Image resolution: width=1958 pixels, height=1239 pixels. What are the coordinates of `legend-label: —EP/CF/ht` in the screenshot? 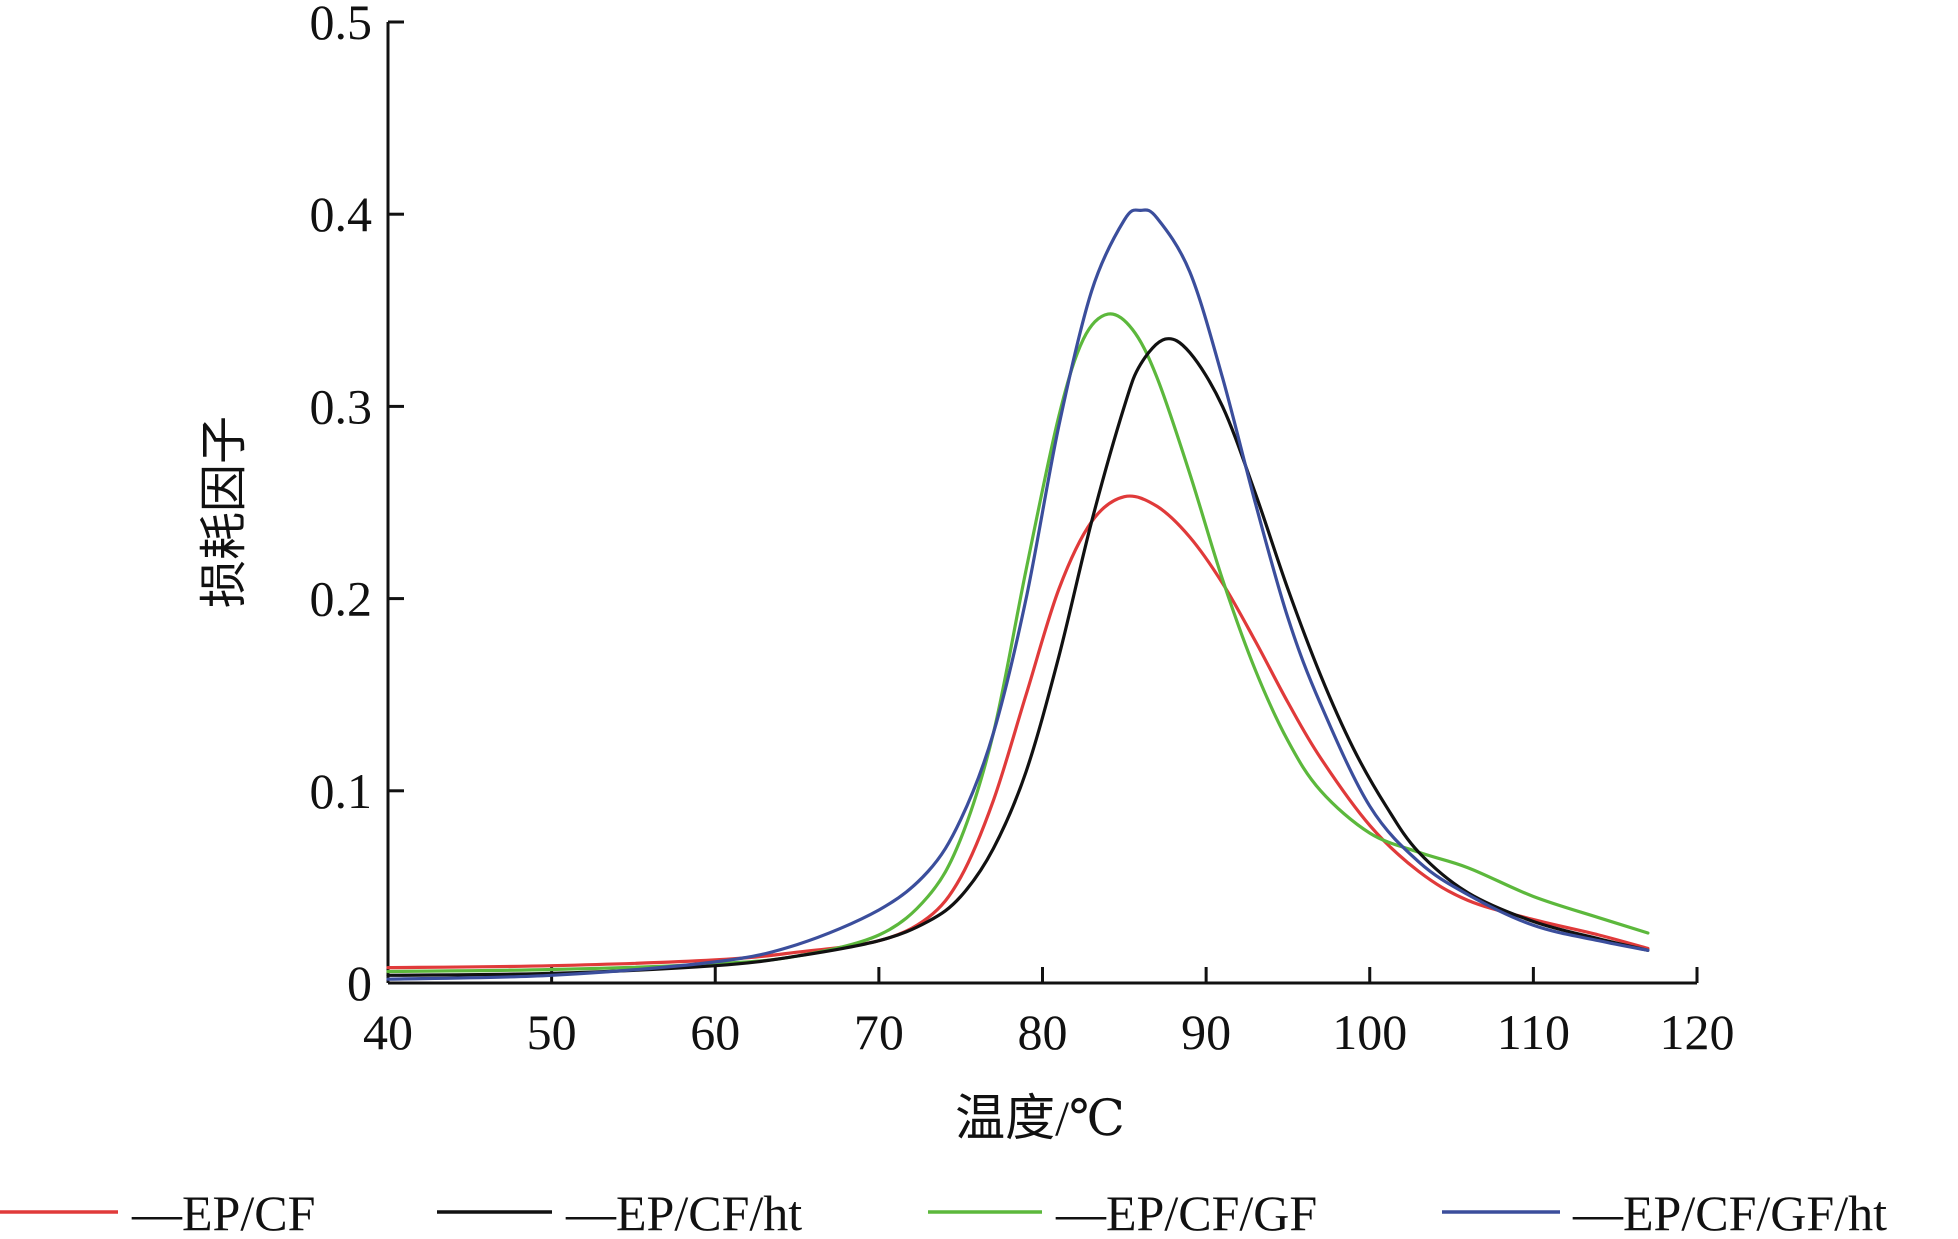 It's located at (683, 1212).